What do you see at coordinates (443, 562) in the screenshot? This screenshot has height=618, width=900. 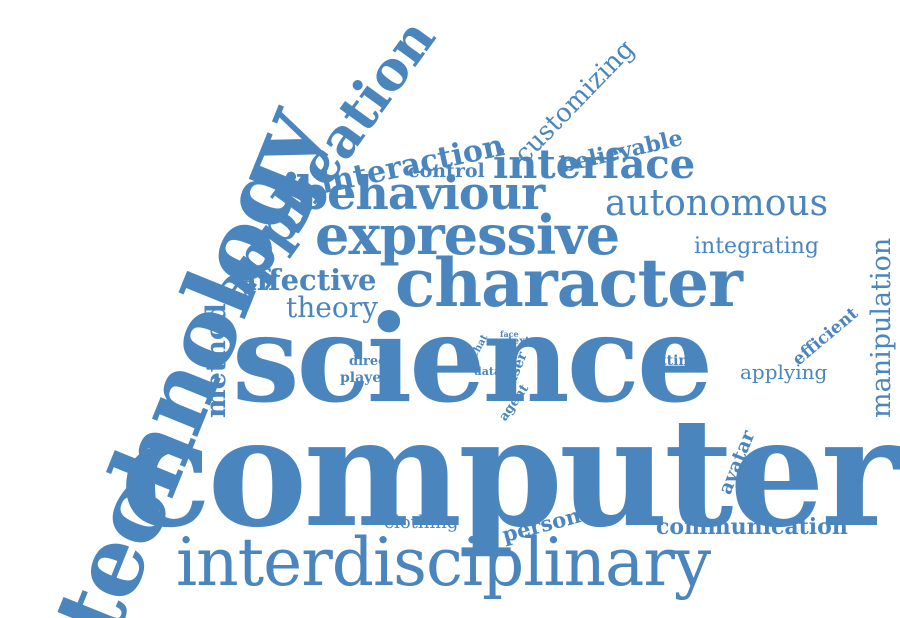 I see `word-interdisciplinary: interdisciplinary` at bounding box center [443, 562].